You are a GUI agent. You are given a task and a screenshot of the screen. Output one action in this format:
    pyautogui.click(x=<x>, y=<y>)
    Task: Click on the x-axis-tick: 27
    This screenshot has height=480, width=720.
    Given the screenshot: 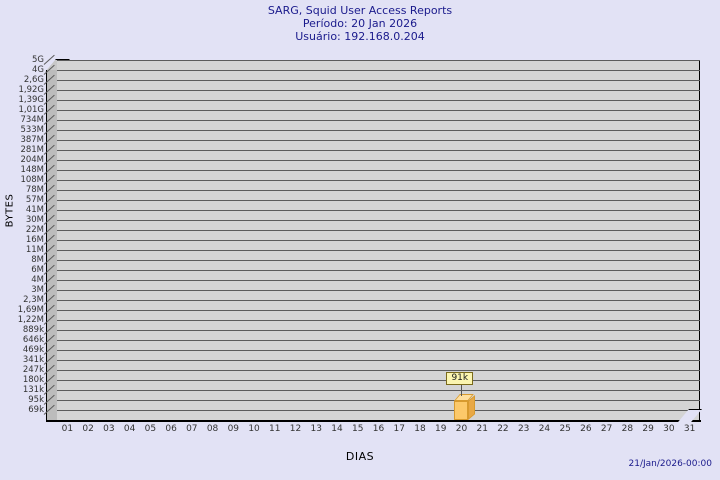 What is the action you would take?
    pyautogui.click(x=606, y=429)
    